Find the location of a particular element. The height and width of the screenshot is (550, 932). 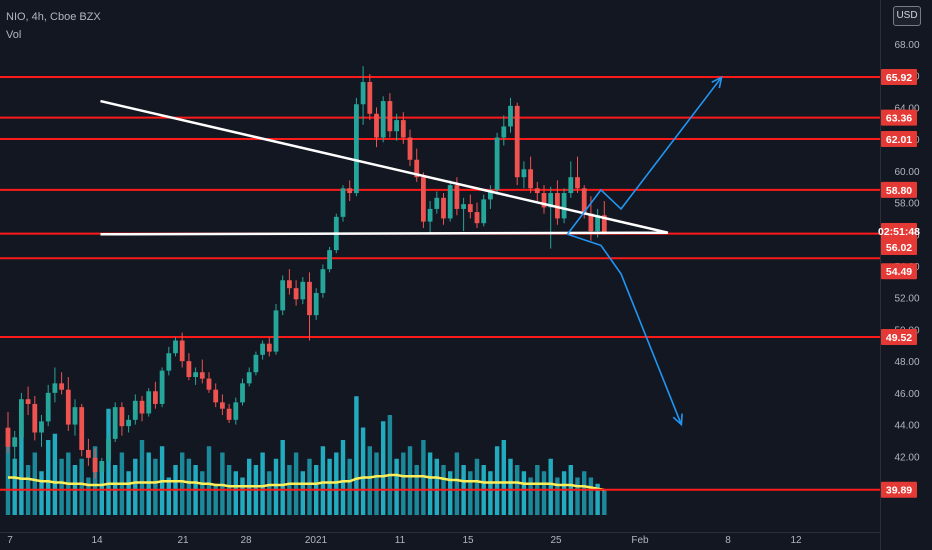

price-tick-label: 60.00 is located at coordinates (906, 172).